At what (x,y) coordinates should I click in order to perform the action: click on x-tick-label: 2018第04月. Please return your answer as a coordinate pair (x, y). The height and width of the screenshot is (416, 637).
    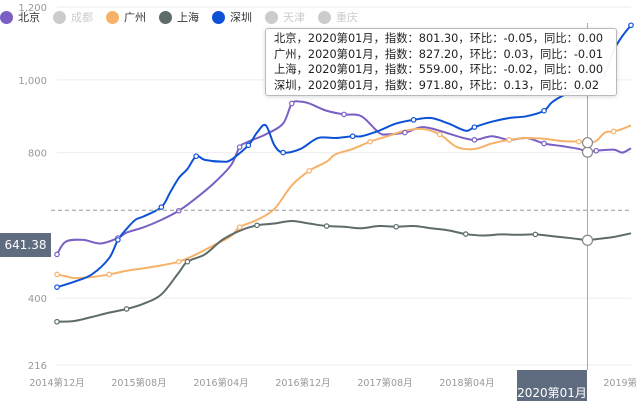
    Looking at the image, I should click on (466, 383).